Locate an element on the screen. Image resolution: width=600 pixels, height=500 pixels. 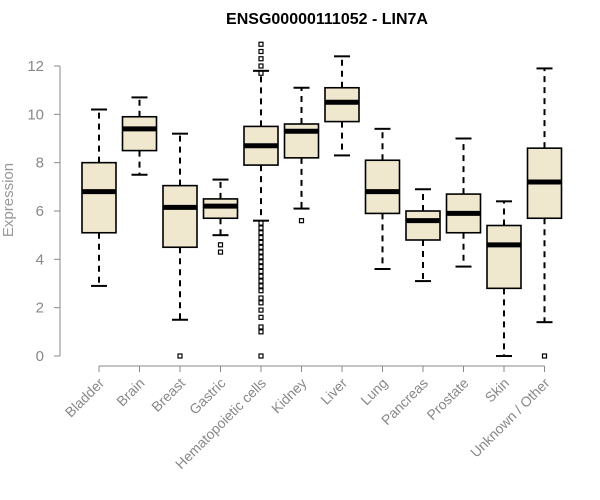
chart-title: ENSG00000111052 - LIN7A is located at coordinates (327, 19).